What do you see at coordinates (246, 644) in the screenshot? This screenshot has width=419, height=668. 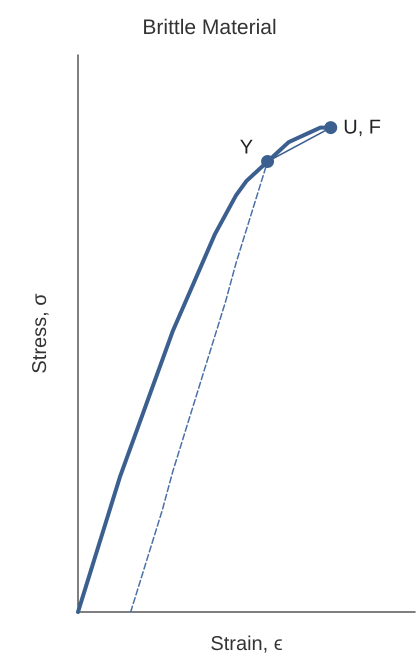 I see `x-axis-title: Strain, ϵ` at bounding box center [246, 644].